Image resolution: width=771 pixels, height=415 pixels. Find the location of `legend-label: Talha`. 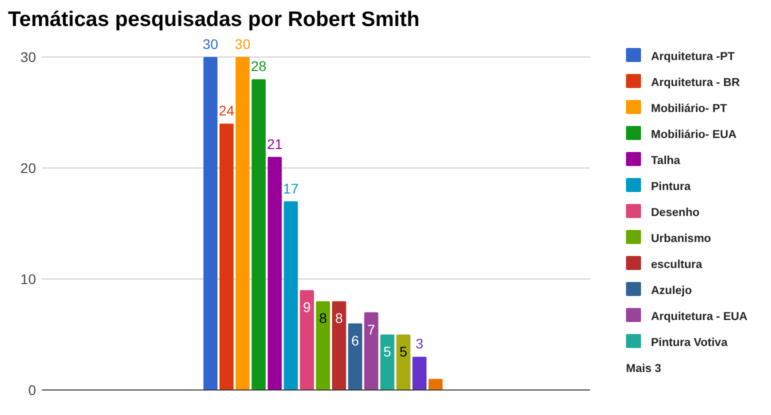

legend-label: Talha is located at coordinates (666, 161).